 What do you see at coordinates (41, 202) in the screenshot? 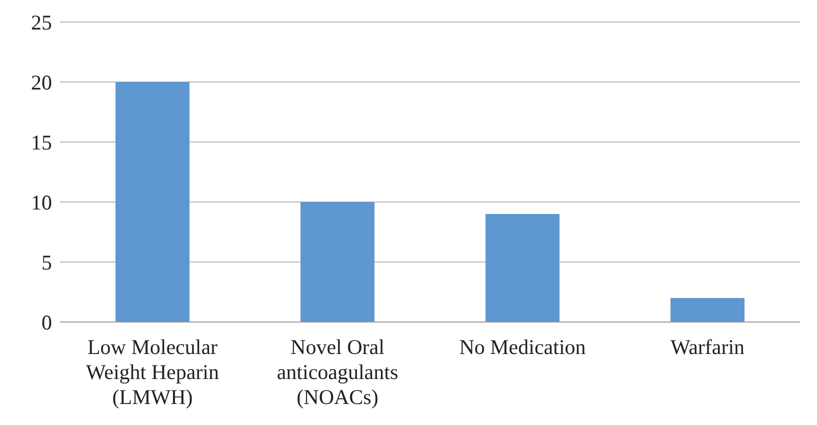
I see `y-tick-label: 10` at bounding box center [41, 202].